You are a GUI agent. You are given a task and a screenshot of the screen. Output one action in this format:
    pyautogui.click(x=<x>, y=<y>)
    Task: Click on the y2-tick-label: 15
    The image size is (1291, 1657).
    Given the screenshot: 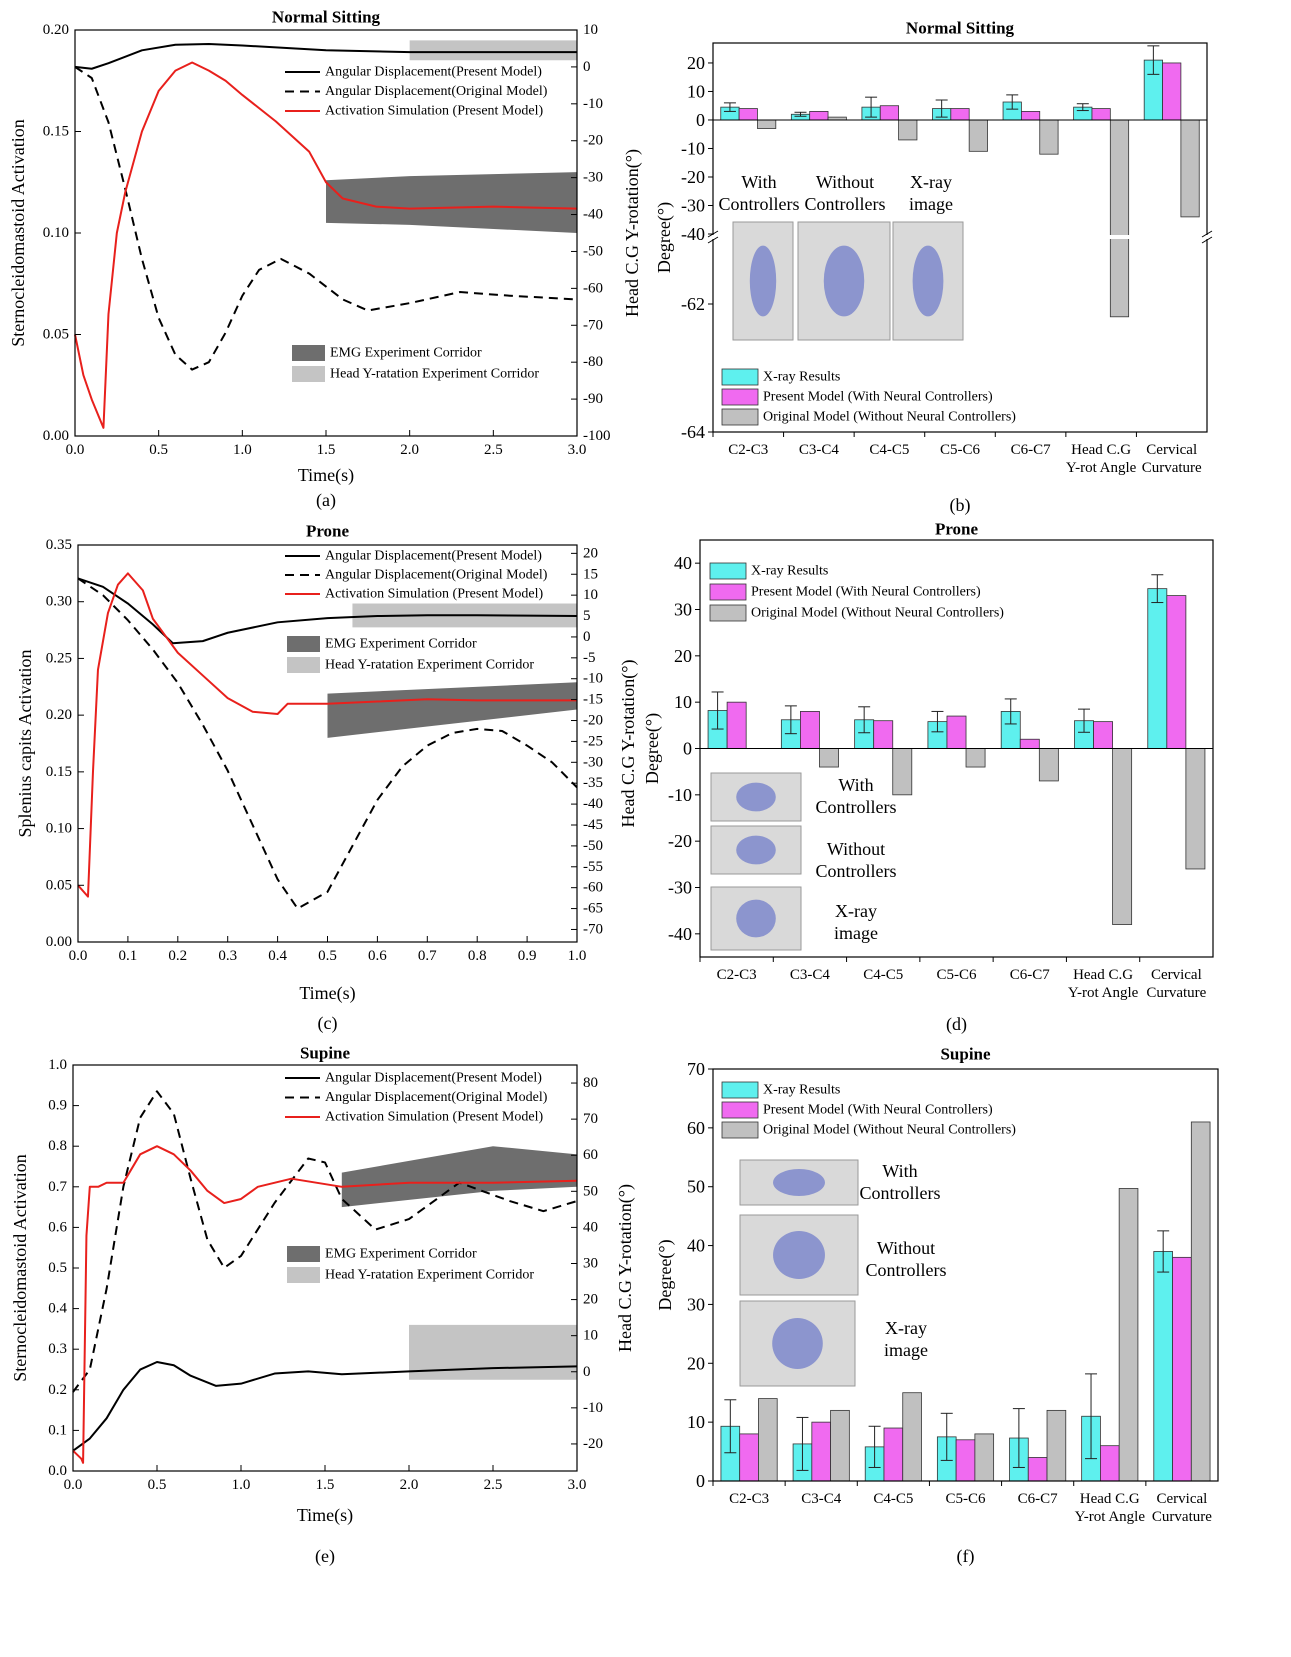 What is the action you would take?
    pyautogui.click(x=590, y=574)
    